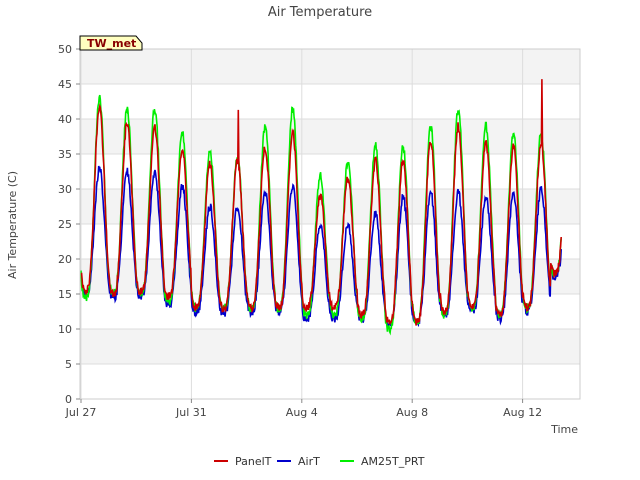 Image resolution: width=640 pixels, height=480 pixels. Describe the element at coordinates (65, 224) in the screenshot. I see `y-tick-label: 25` at that location.